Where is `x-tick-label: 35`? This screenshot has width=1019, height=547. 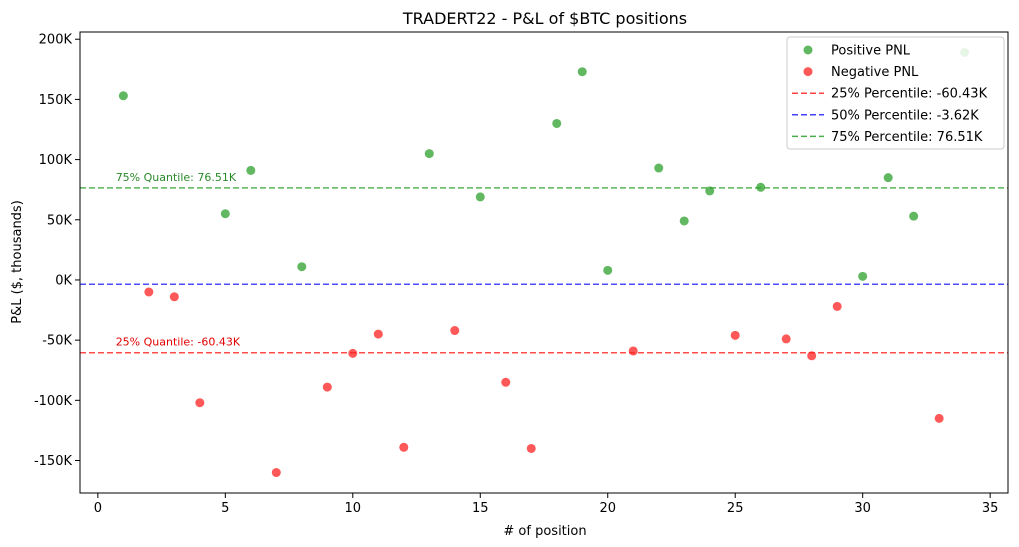 x-tick-label: 35 is located at coordinates (990, 508).